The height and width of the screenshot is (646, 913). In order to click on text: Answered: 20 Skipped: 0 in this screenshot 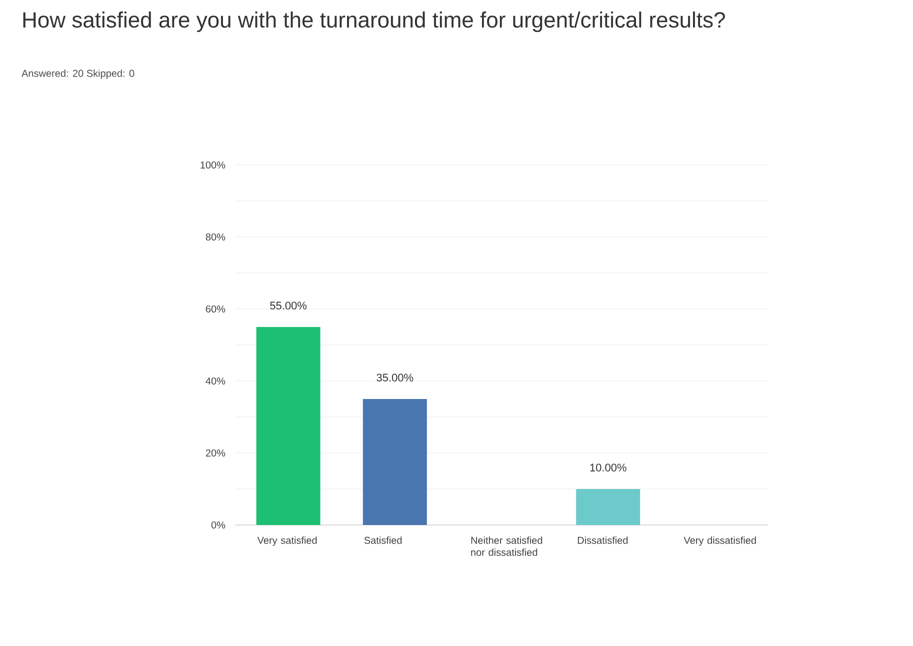, I will do `click(78, 74)`.